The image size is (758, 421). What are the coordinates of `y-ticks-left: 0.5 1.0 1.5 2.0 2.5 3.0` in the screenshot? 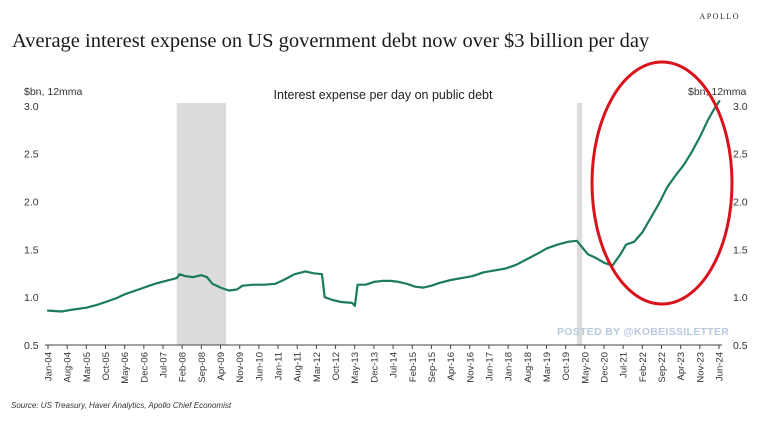 It's located at (31, 226).